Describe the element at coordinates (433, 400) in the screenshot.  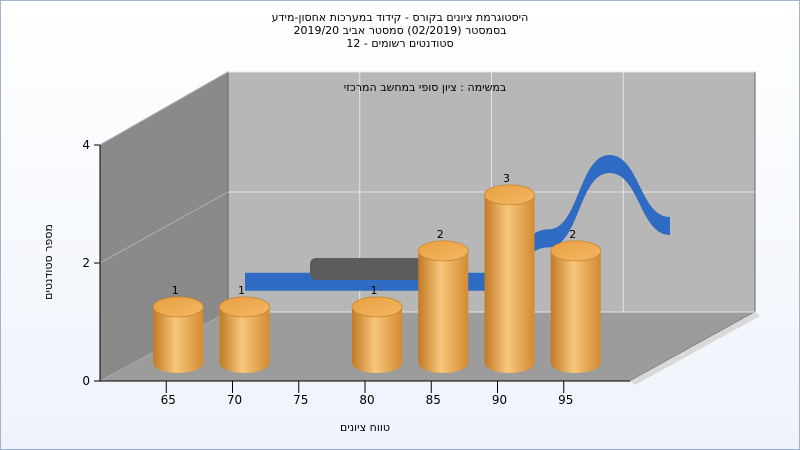
I see `x-tick-label: 85` at that location.